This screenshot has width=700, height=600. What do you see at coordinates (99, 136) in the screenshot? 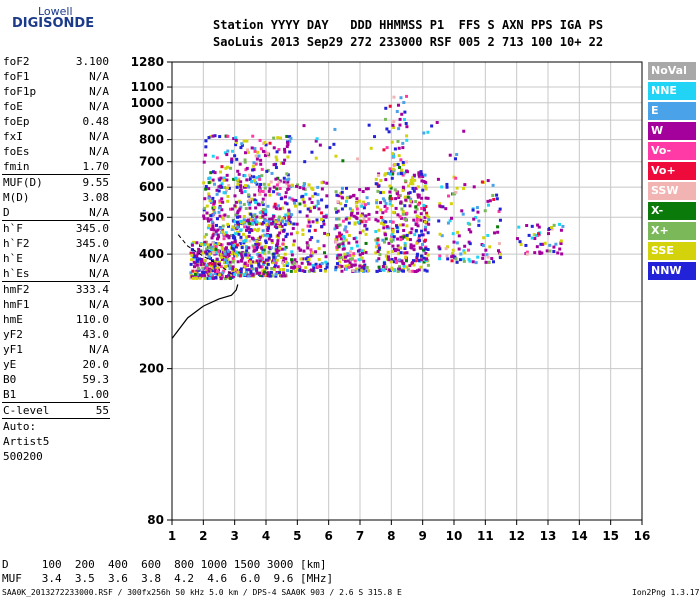
I see `param-value: N/A` at bounding box center [99, 136].